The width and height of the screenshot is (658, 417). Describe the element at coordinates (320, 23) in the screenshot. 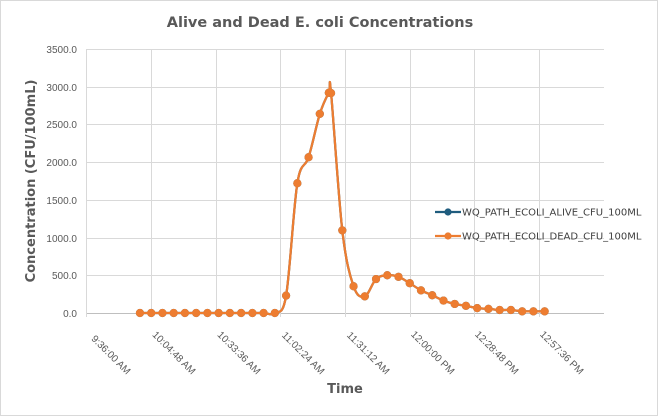

I see `chart-title: Alive and Dead E. coli Concentrations` at that location.